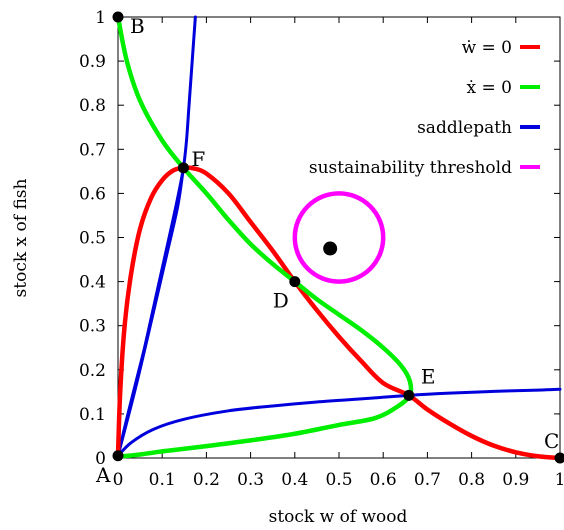 This screenshot has width=564, height=530. I want to click on point-label-e: E, so click(428, 376).